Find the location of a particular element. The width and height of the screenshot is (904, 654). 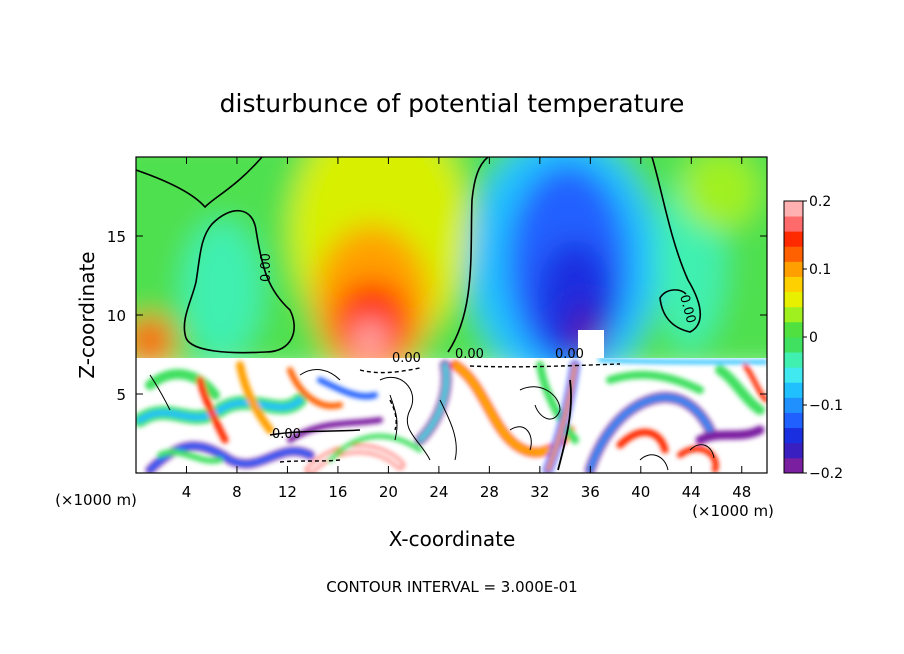

lower-contour-lines is located at coordinates (432, 420).